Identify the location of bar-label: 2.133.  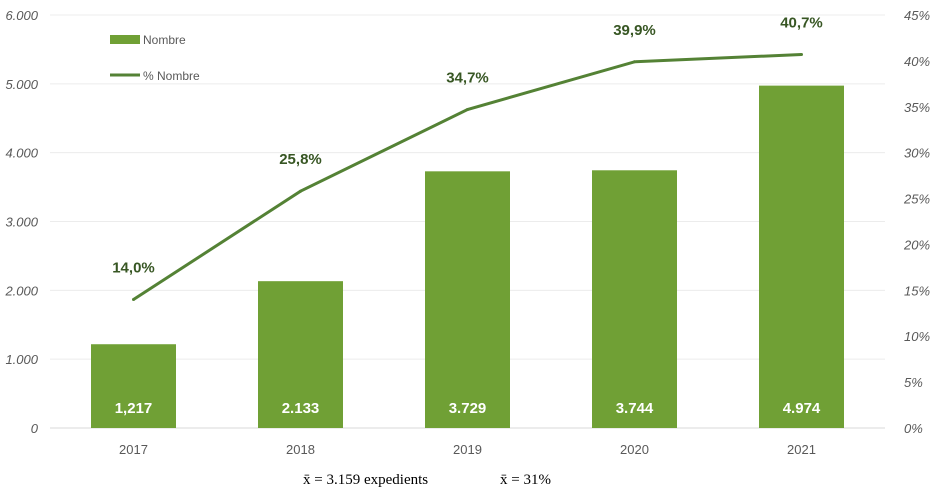
(301, 408).